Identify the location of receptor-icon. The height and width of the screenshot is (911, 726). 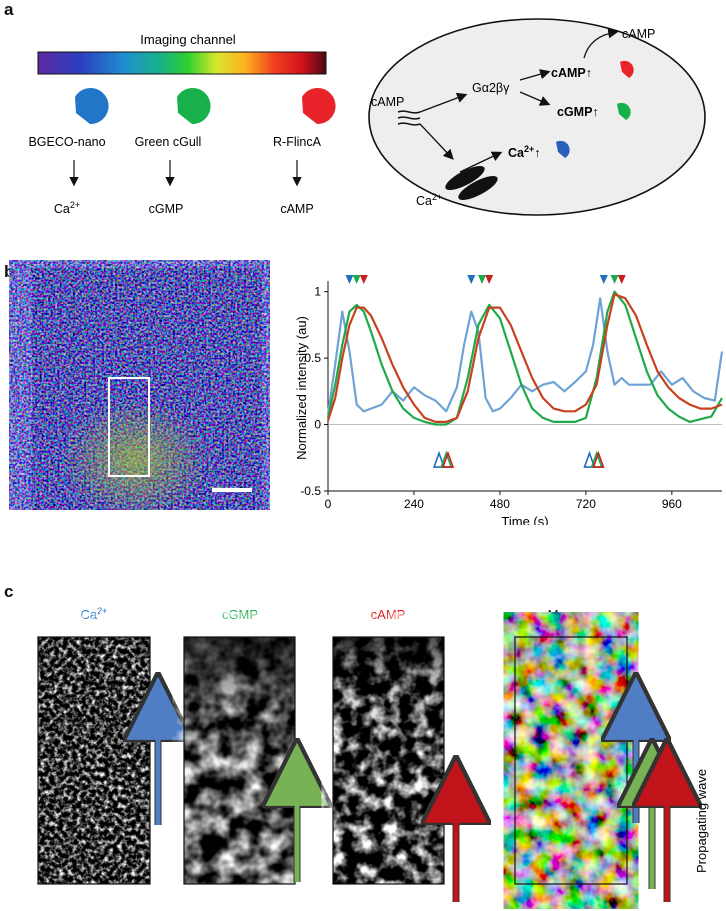
(409, 118).